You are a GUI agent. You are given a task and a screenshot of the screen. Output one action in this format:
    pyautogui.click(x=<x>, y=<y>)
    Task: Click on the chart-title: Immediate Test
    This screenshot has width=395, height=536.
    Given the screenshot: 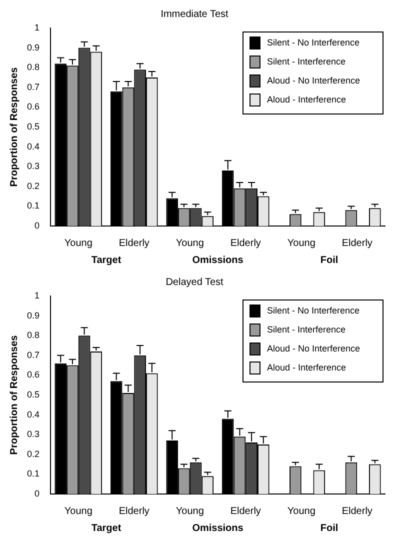 What is the action you would take?
    pyautogui.click(x=194, y=14)
    